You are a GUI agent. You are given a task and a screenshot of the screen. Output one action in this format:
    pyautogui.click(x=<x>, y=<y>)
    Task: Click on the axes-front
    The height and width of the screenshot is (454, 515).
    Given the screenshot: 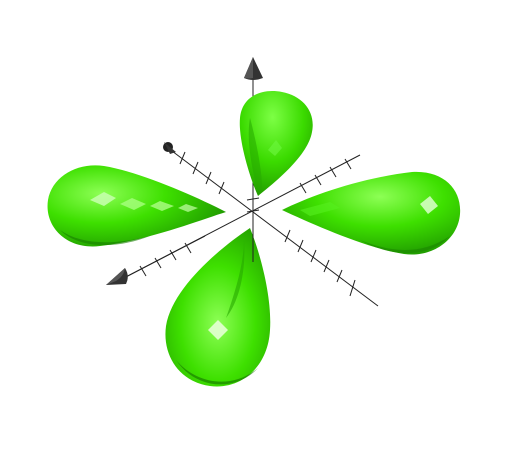 What is the action you would take?
    pyautogui.click(x=186, y=249)
    